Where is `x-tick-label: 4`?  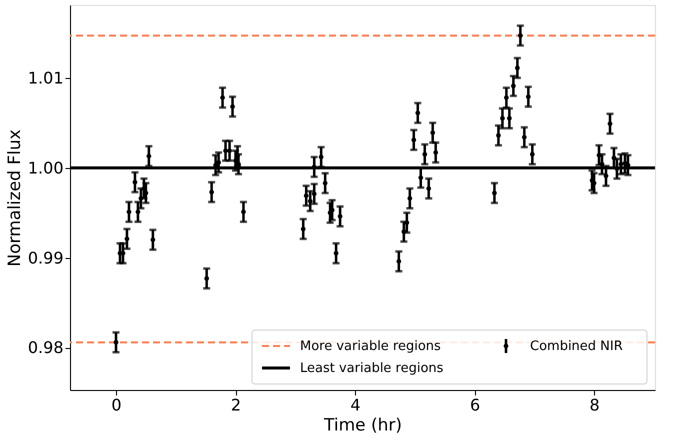
x-tick-label: 4 is located at coordinates (355, 405).